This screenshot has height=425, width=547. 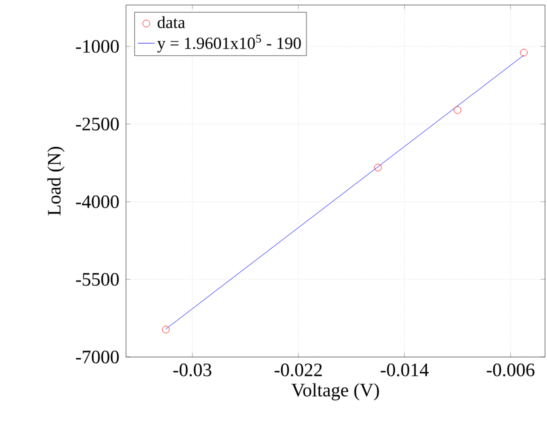 What do you see at coordinates (97, 46) in the screenshot?
I see `y-tick-label: -1000` at bounding box center [97, 46].